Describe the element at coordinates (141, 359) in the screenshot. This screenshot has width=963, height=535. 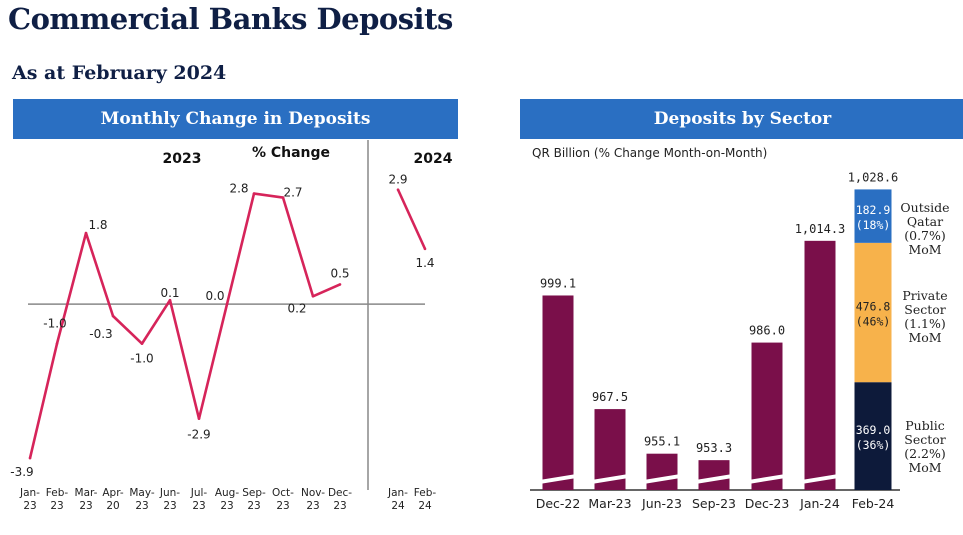
I see `data-label-May-23: -1.0` at that location.